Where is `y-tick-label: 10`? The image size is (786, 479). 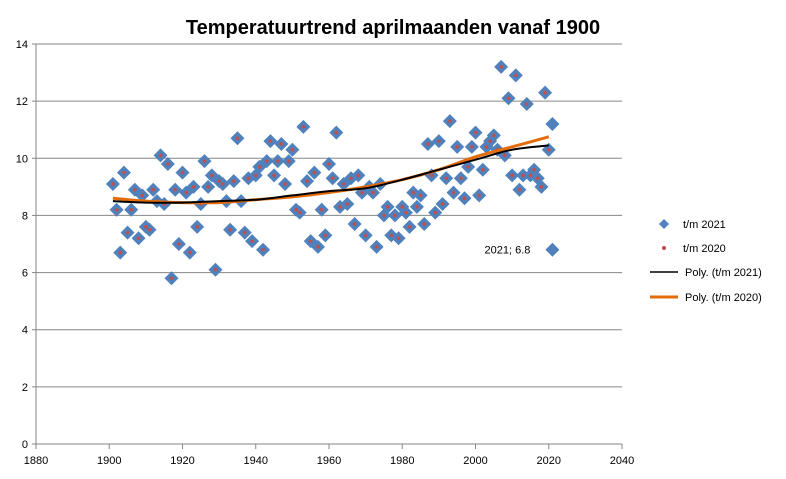 y-tick-label: 10 is located at coordinates (22, 159).